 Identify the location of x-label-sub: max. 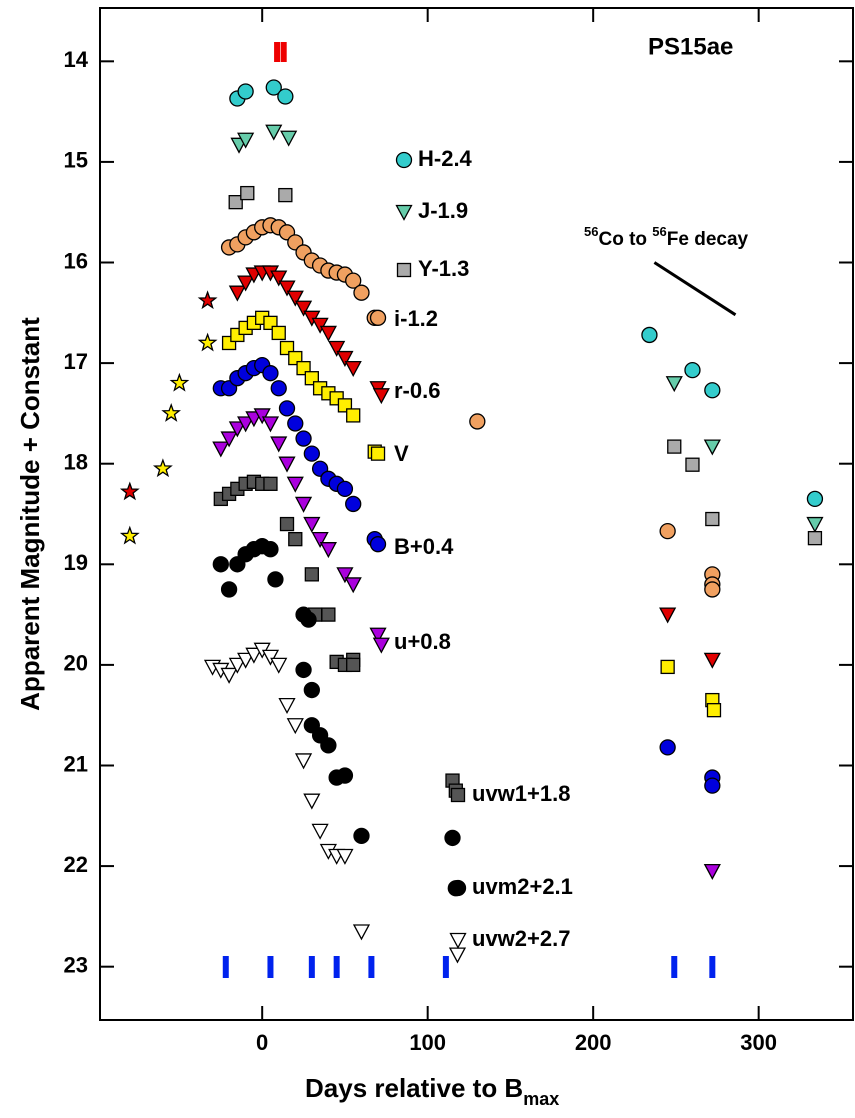
(541, 1099).